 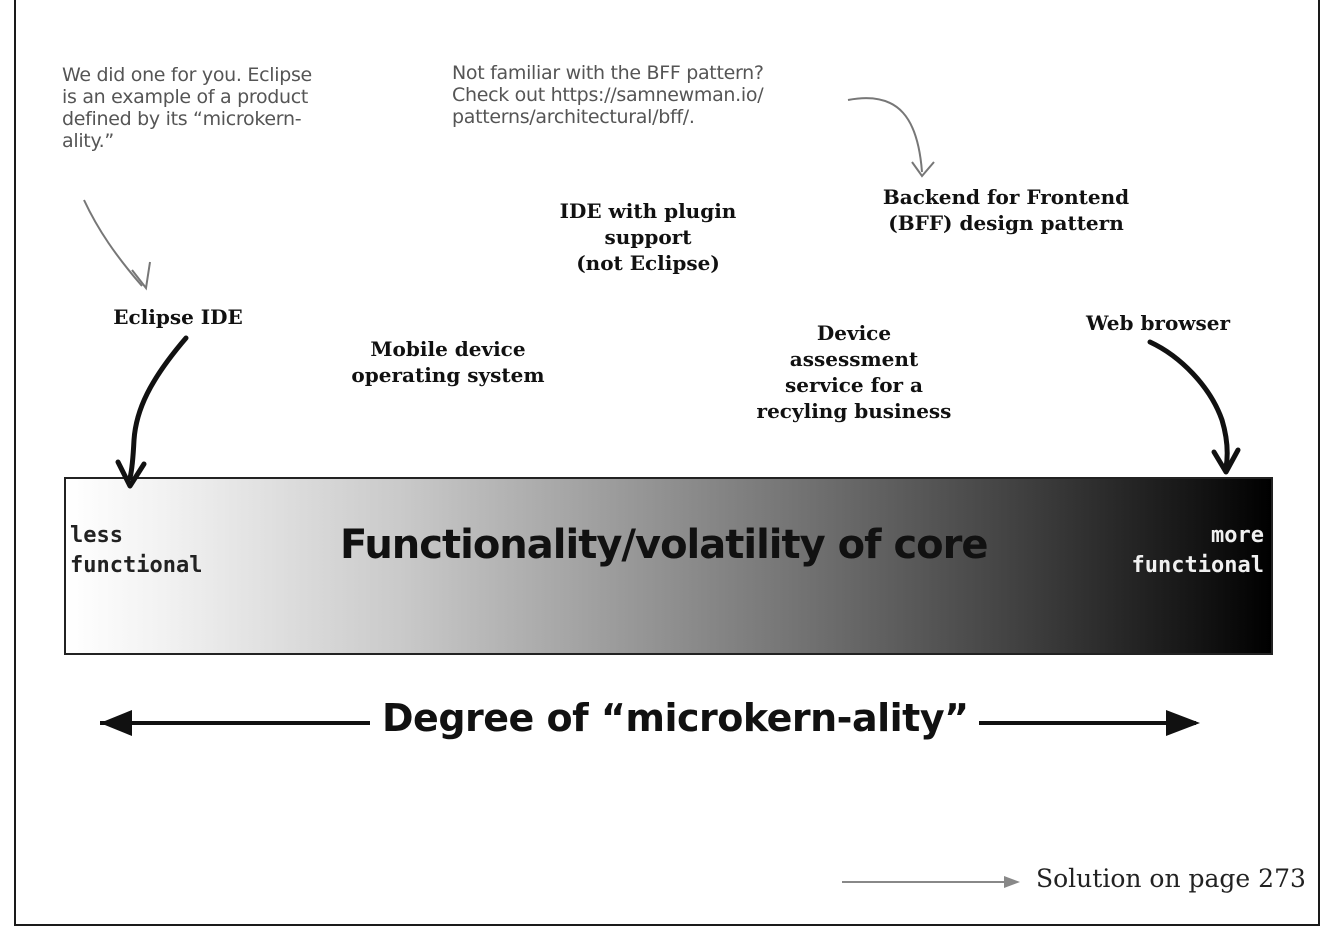 I want to click on solution-arrow-head, so click(x=1012, y=882).